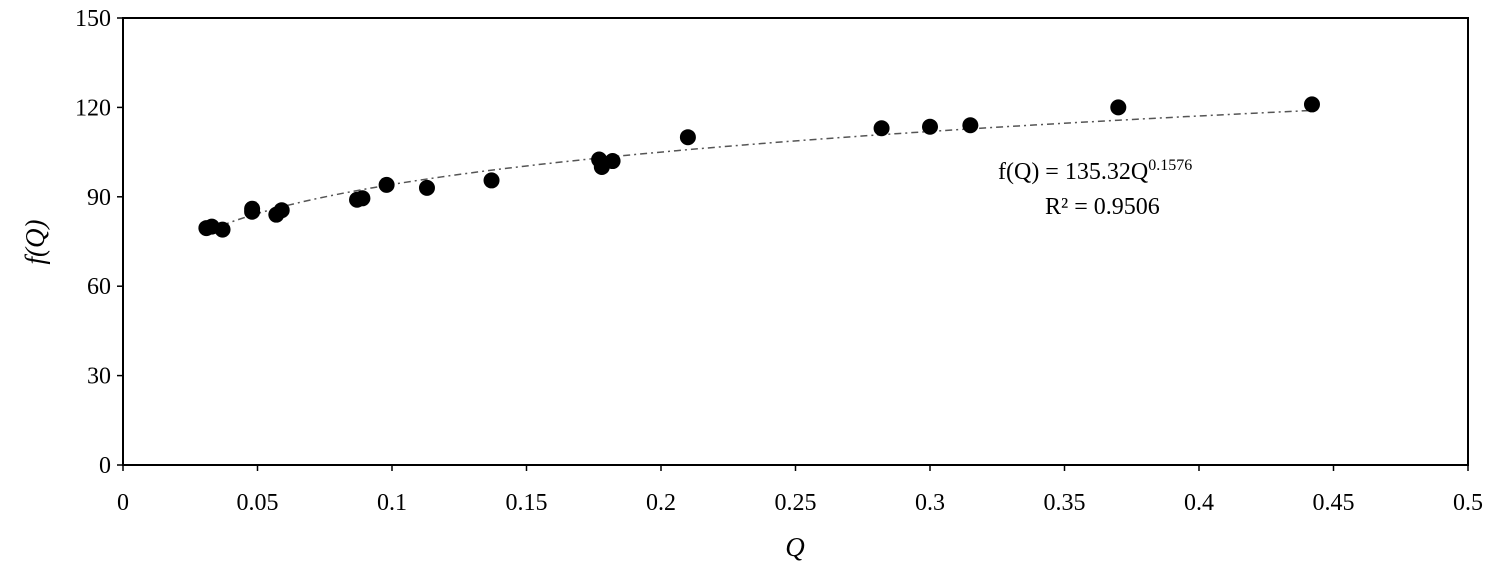  I want to click on equation-base: f(Q) = 135.32Q, so click(1073, 172).